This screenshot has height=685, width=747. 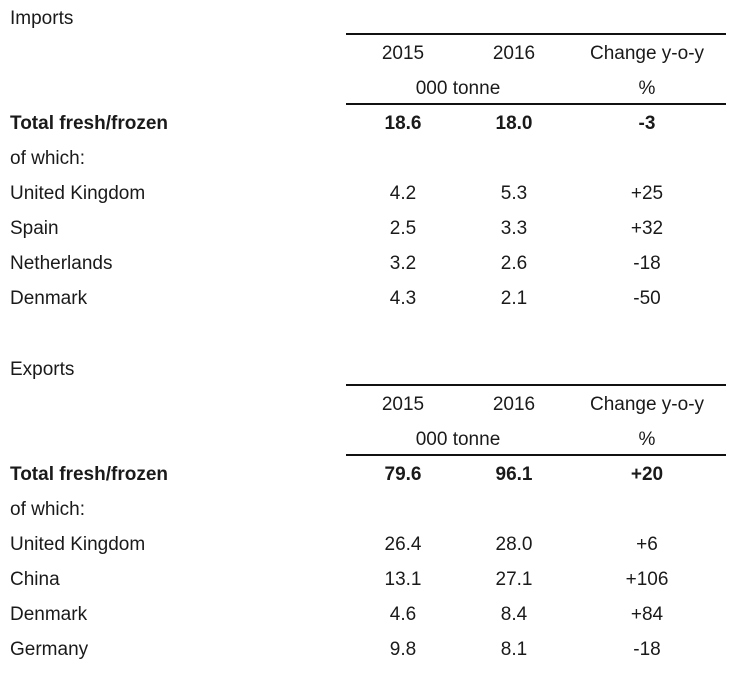 I want to click on table-row: China 13.1 27.1 +106, so click(x=373, y=579).